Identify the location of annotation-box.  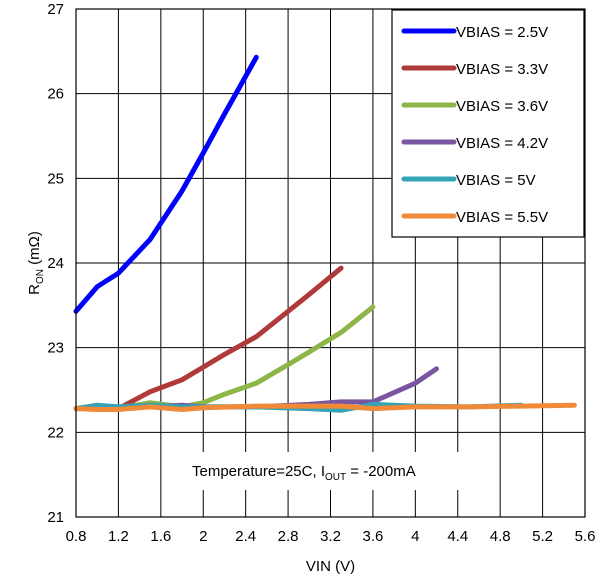
(334, 471).